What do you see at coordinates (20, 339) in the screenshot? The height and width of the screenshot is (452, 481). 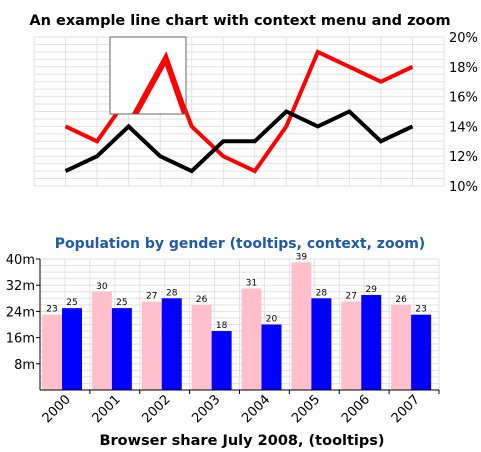 I see `bar-y-tick-label: 16m` at bounding box center [20, 339].